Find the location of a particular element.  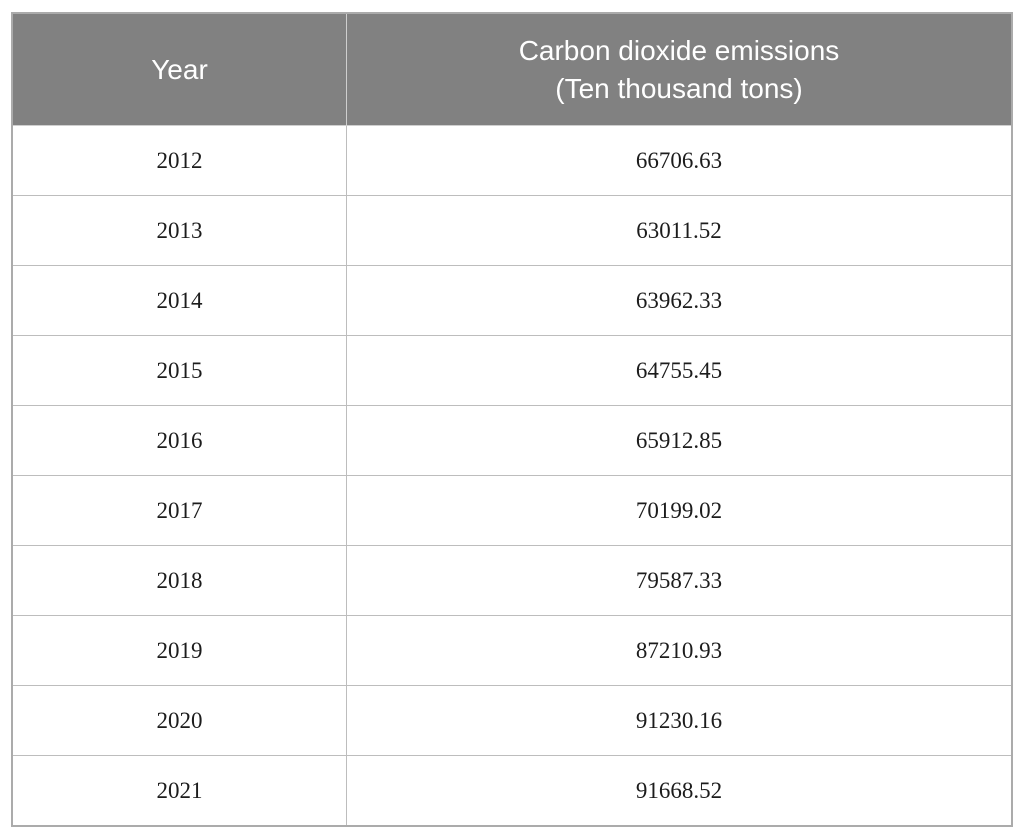

emissions-column-header-line2: (Ten thousand tons) is located at coordinates (679, 88).